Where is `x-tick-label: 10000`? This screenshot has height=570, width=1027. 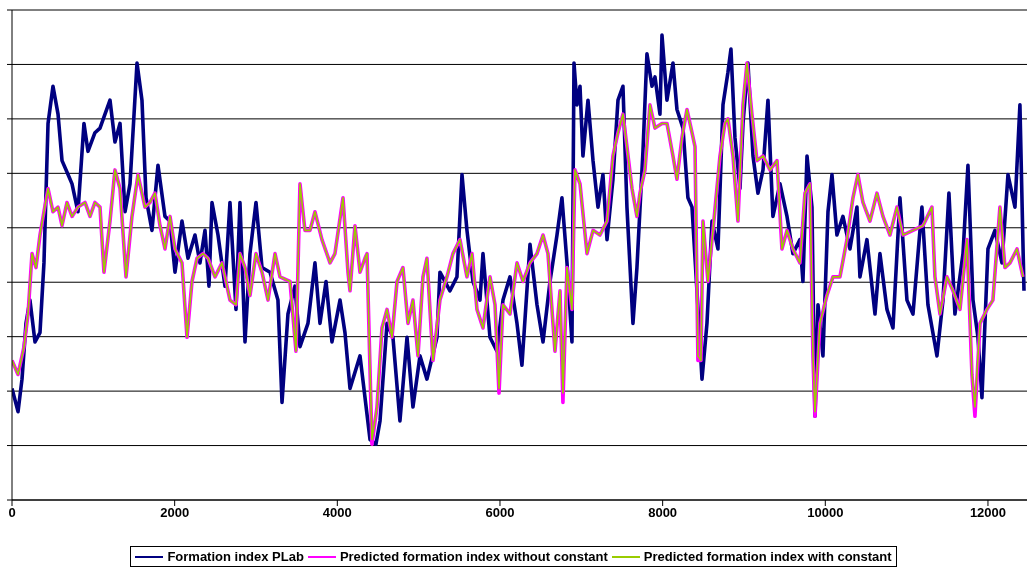
x-tick-label: 10000 is located at coordinates (825, 513).